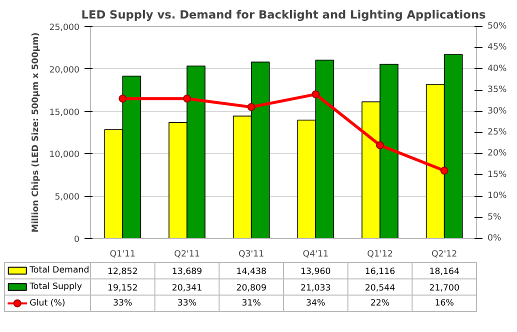 This screenshot has width=517, height=332. Describe the element at coordinates (64, 70) in the screenshot. I see `y-tick-label: 20,000` at that location.